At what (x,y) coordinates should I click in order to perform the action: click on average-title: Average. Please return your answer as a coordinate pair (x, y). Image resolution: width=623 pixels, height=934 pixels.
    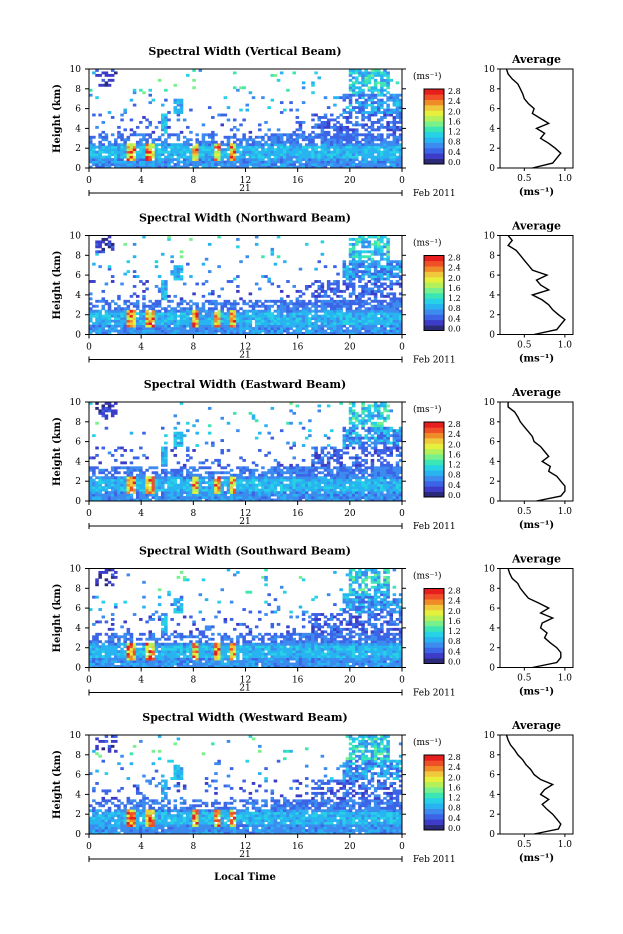
    Looking at the image, I should click on (536, 59).